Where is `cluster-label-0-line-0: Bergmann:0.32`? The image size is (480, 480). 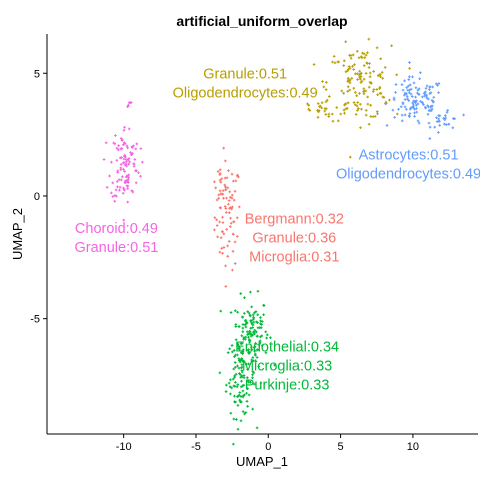
cluster-label-0-line-0: Bergmann:0.32 is located at coordinates (294, 220).